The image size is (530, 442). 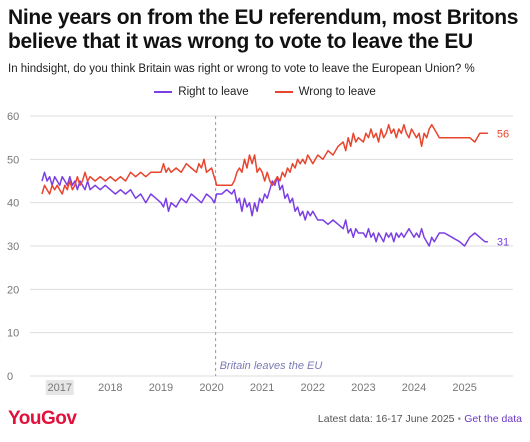 I want to click on legend-swatch-wrong-to-leave, so click(x=283, y=92).